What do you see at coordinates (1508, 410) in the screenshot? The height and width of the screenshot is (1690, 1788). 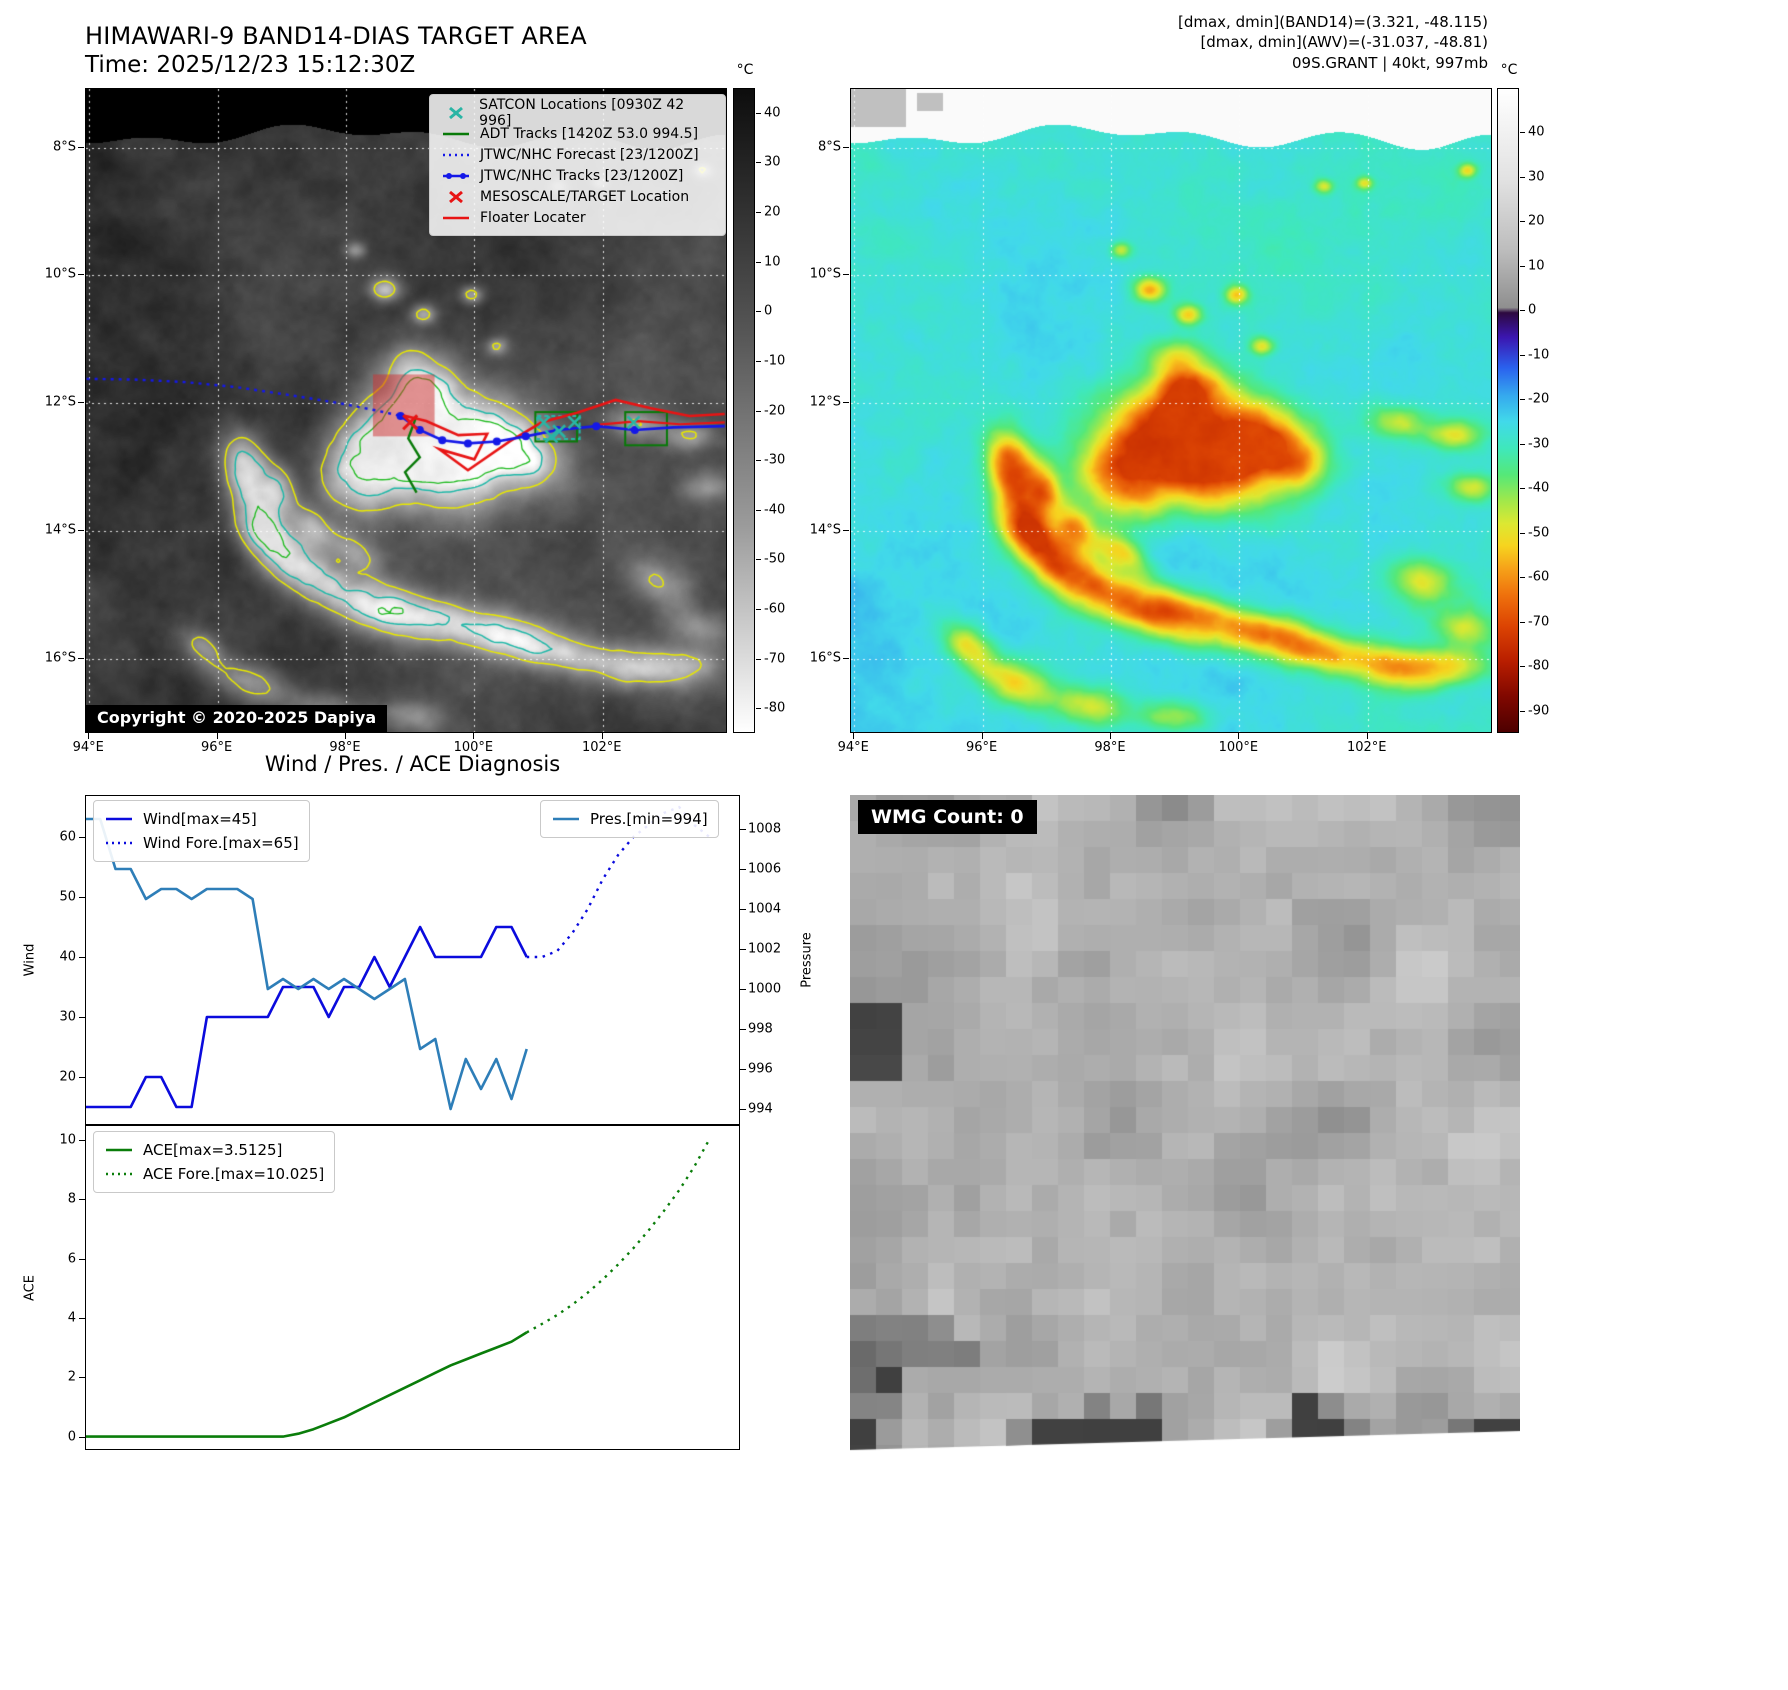 I see `awv-colorbar` at bounding box center [1508, 410].